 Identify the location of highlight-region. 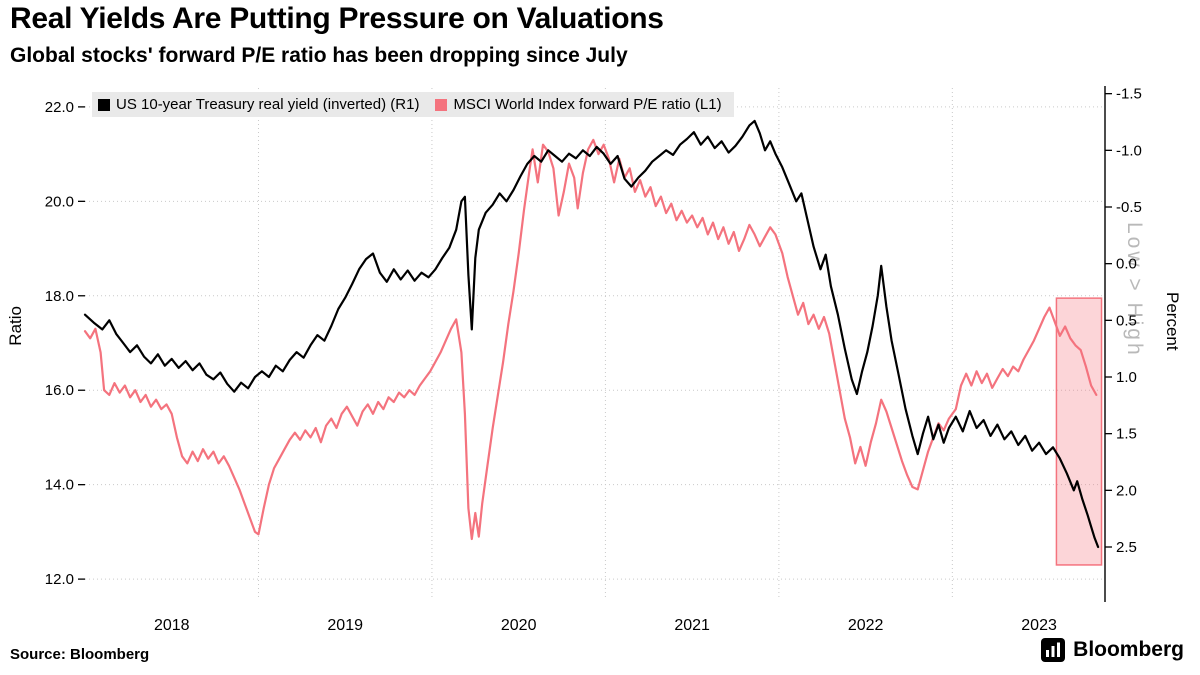
(1079, 431).